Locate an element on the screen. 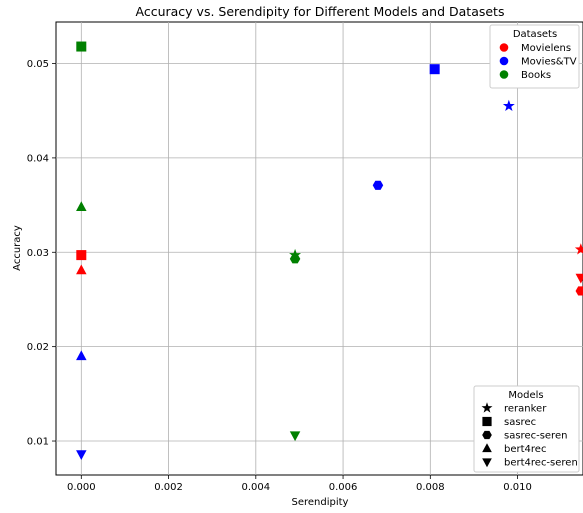 The image size is (583, 513). legend-marker-bert4rec is located at coordinates (487, 448).